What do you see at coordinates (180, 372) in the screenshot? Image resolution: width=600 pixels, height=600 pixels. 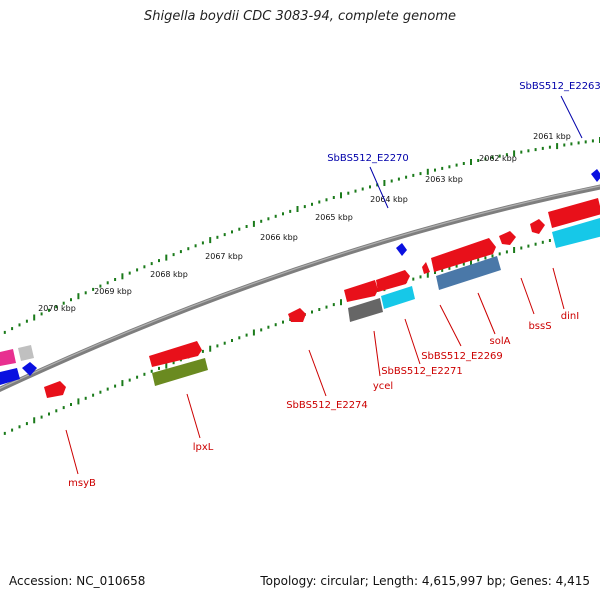 I see `feature-cds-olive` at bounding box center [180, 372].